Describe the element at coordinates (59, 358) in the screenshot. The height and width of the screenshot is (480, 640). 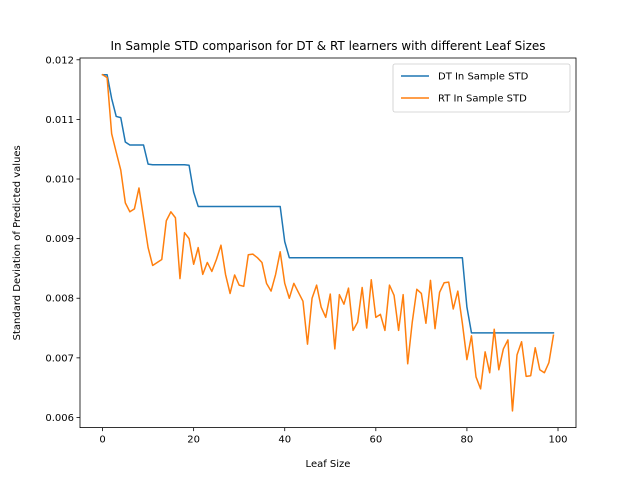
I see `y-tick-label: 0.007` at that location.